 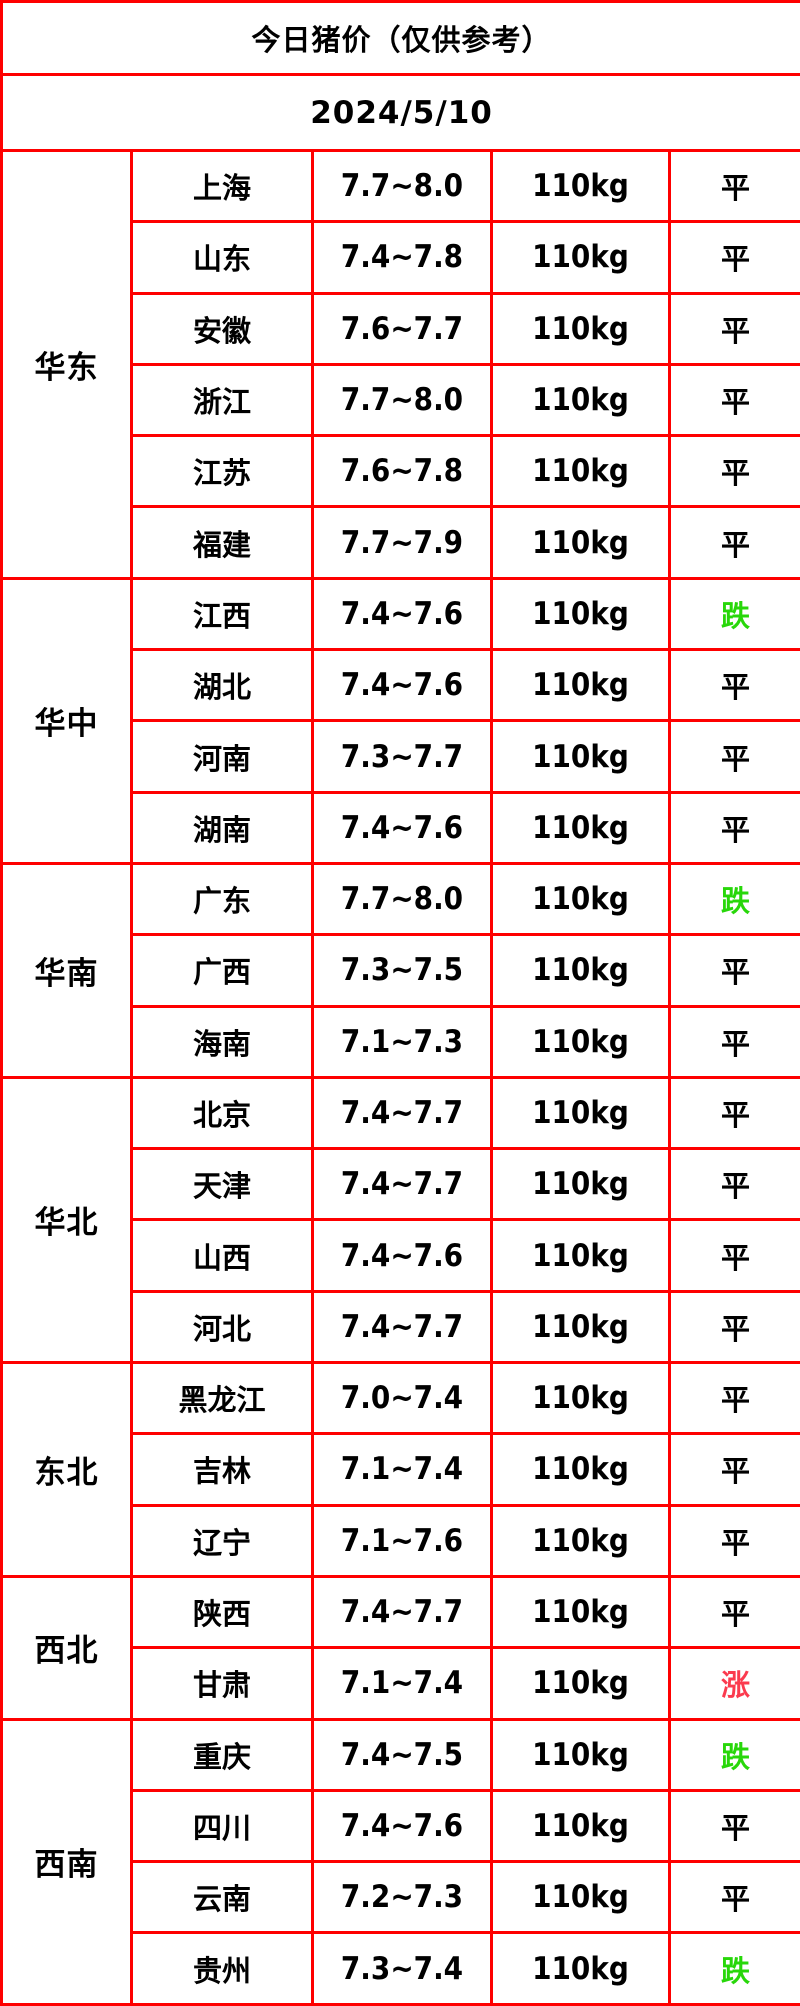 I want to click on table-row: 天津 7.4~7.7 110kg 平, so click(x=401, y=1184).